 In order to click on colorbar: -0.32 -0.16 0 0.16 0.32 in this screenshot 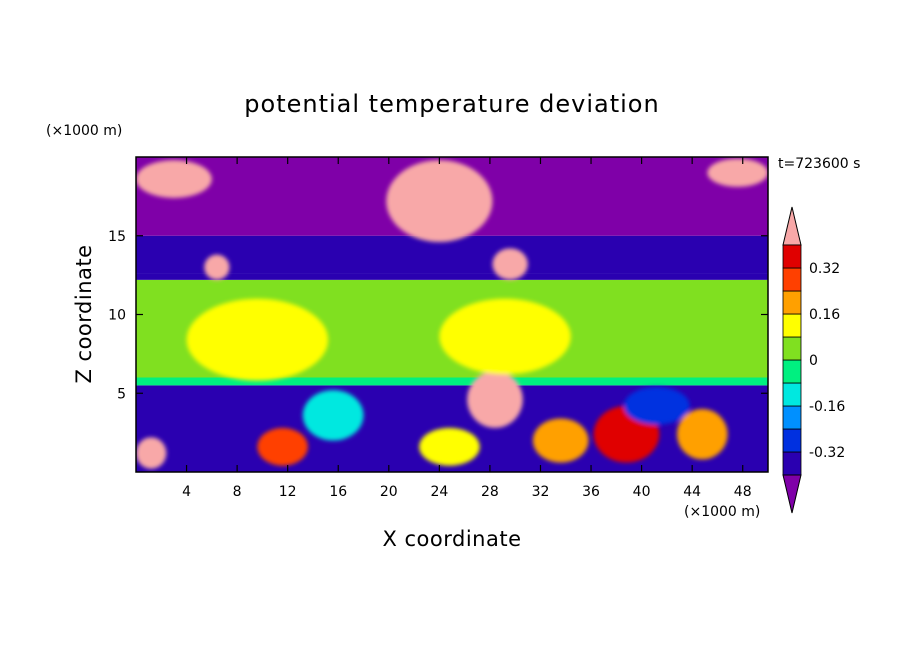, I will do `click(813, 360)`.